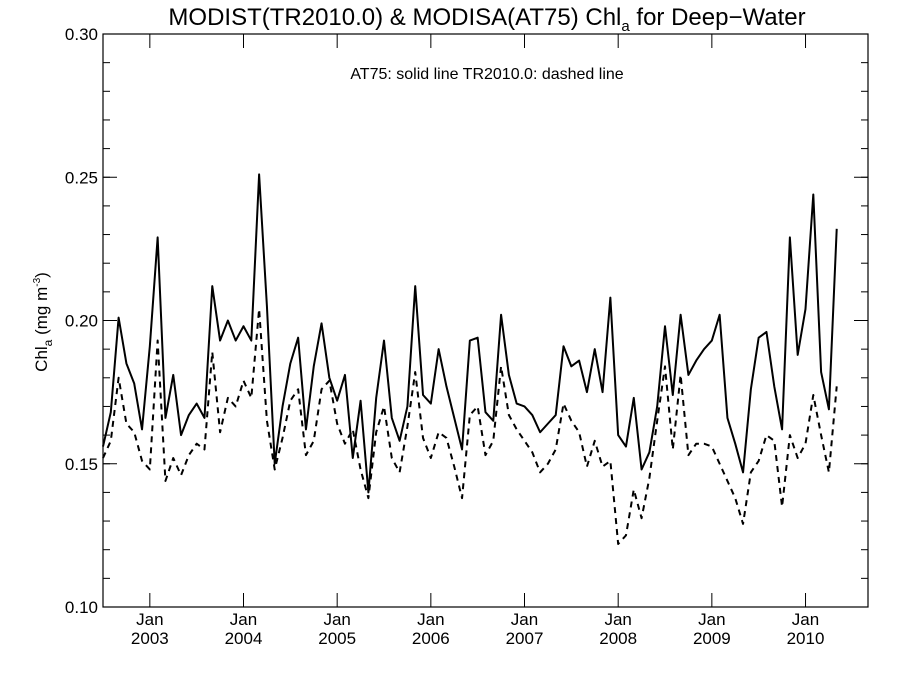 This screenshot has width=900, height=675. What do you see at coordinates (618, 638) in the screenshot?
I see `x-tick-label-year: 2008` at bounding box center [618, 638].